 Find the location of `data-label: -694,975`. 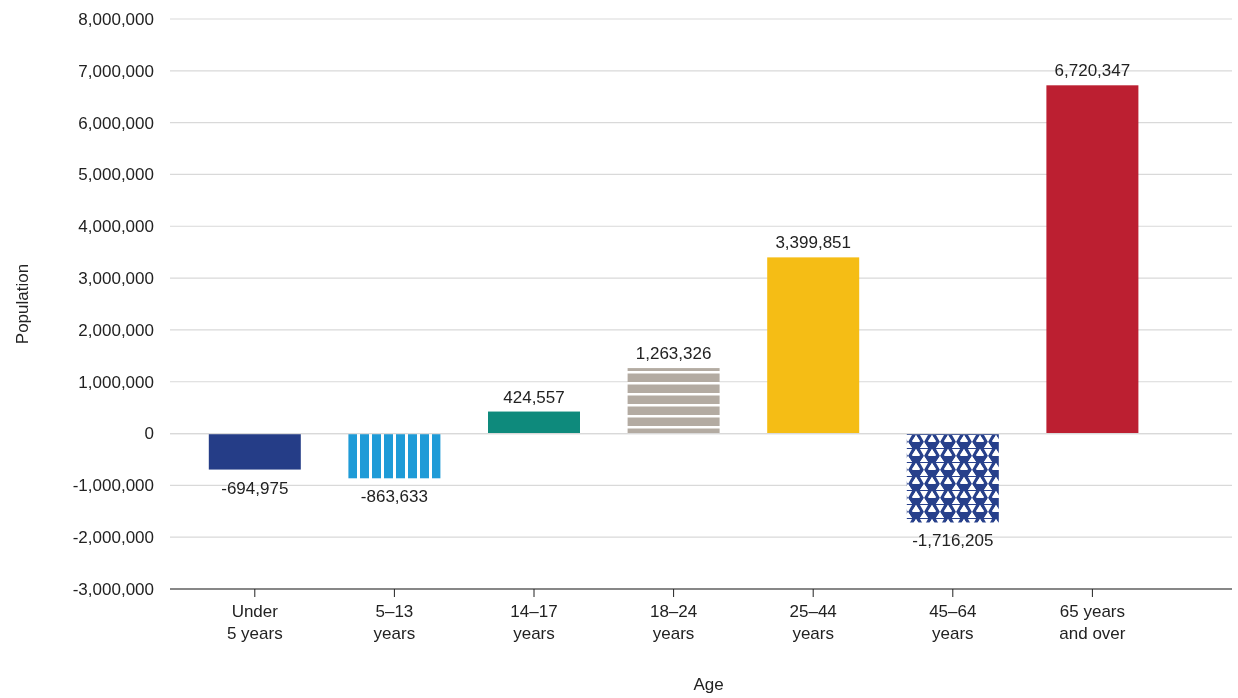

data-label: -694,975 is located at coordinates (255, 488).